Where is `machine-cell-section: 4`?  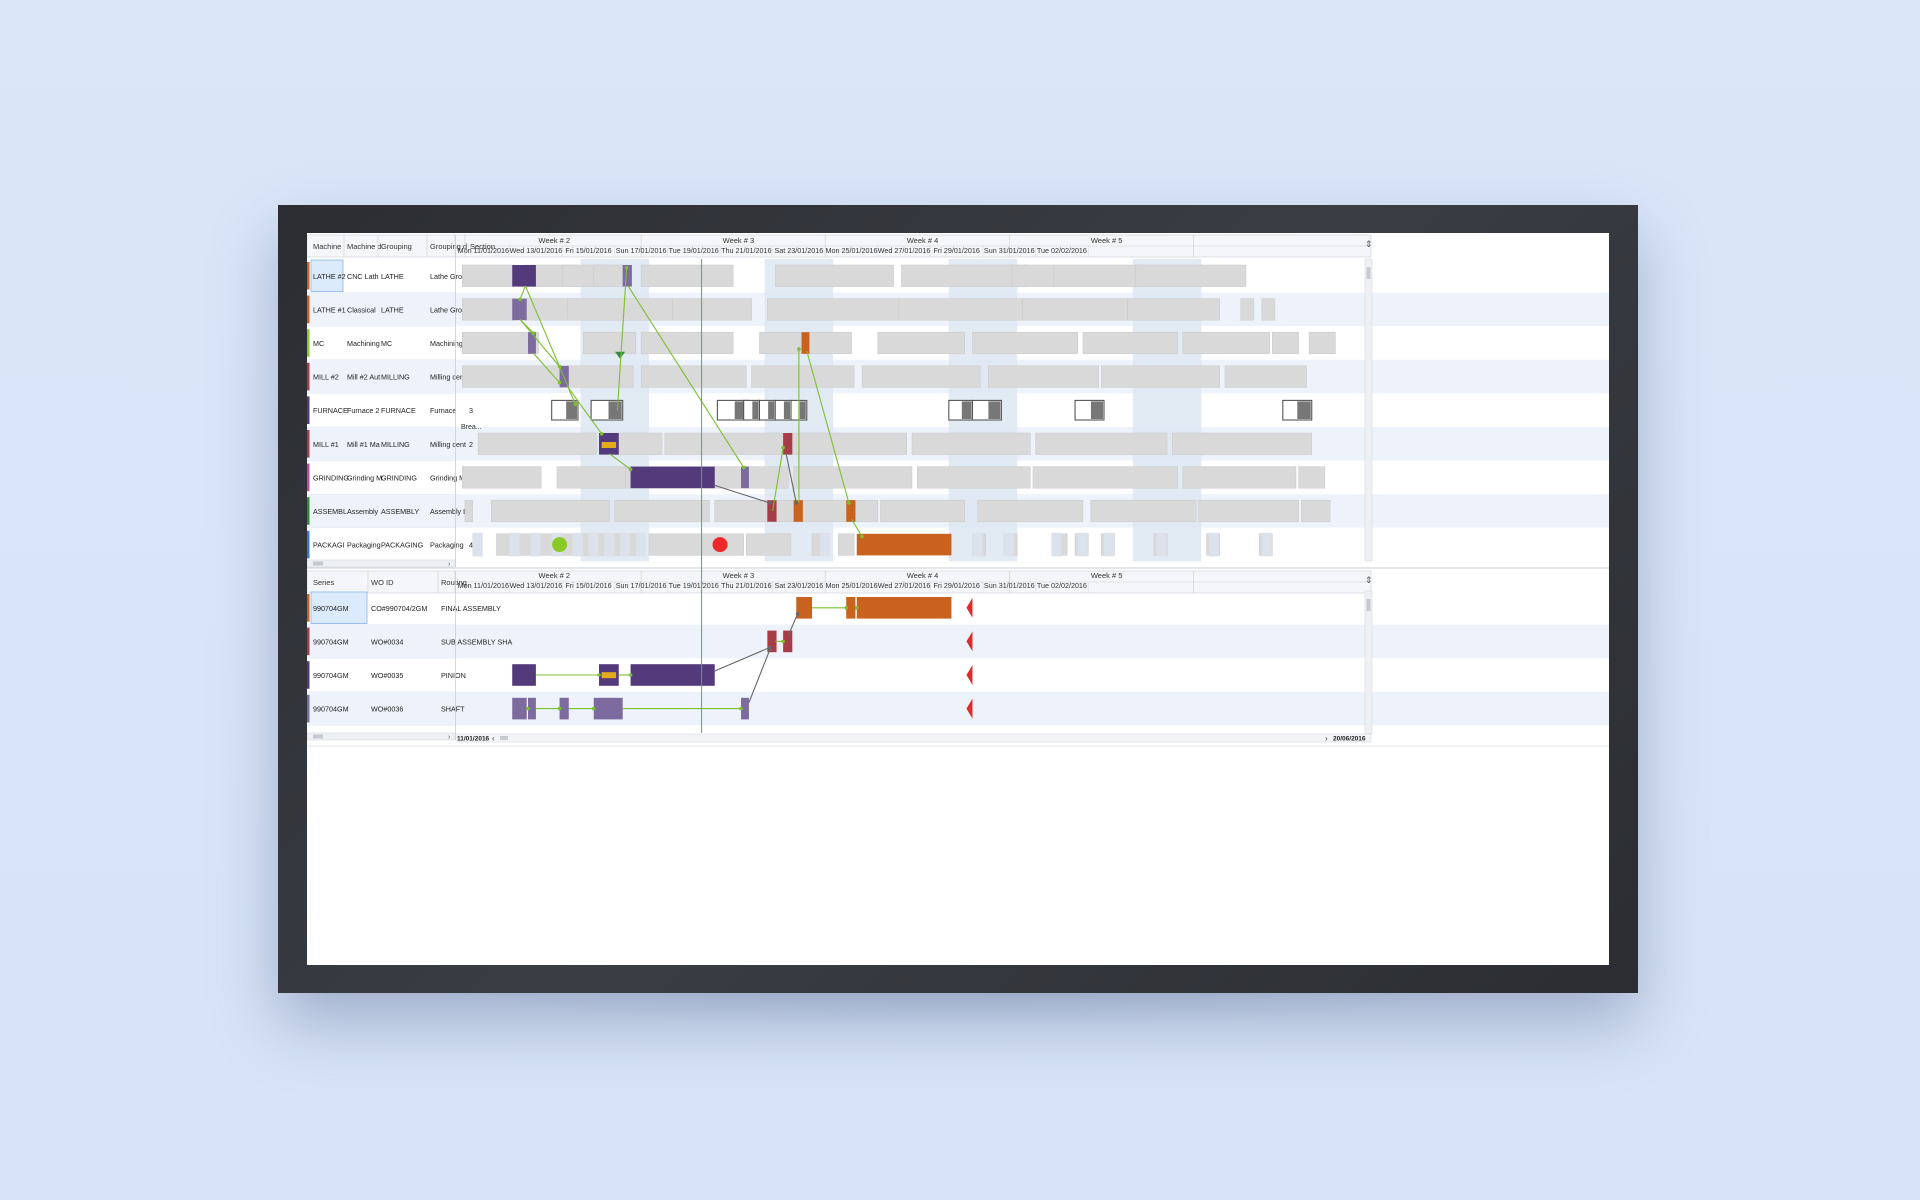 machine-cell-section: 4 is located at coordinates (471, 545).